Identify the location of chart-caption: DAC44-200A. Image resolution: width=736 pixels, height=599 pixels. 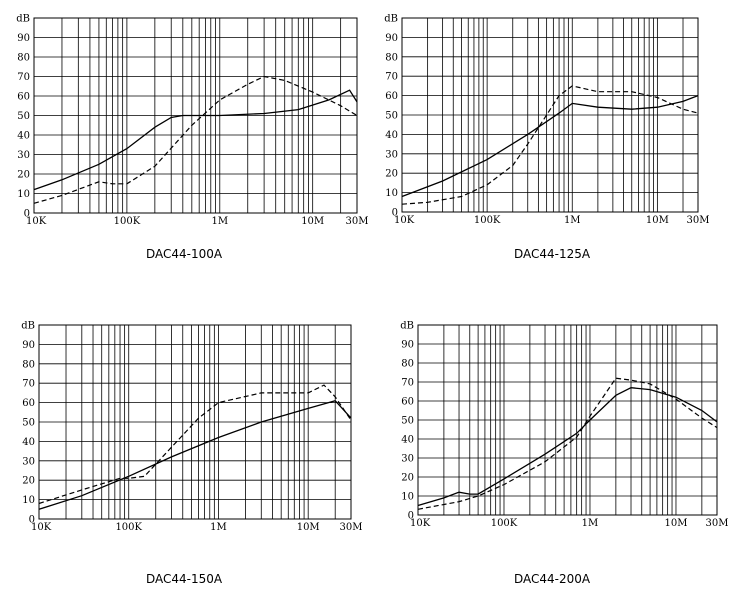
(552, 579).